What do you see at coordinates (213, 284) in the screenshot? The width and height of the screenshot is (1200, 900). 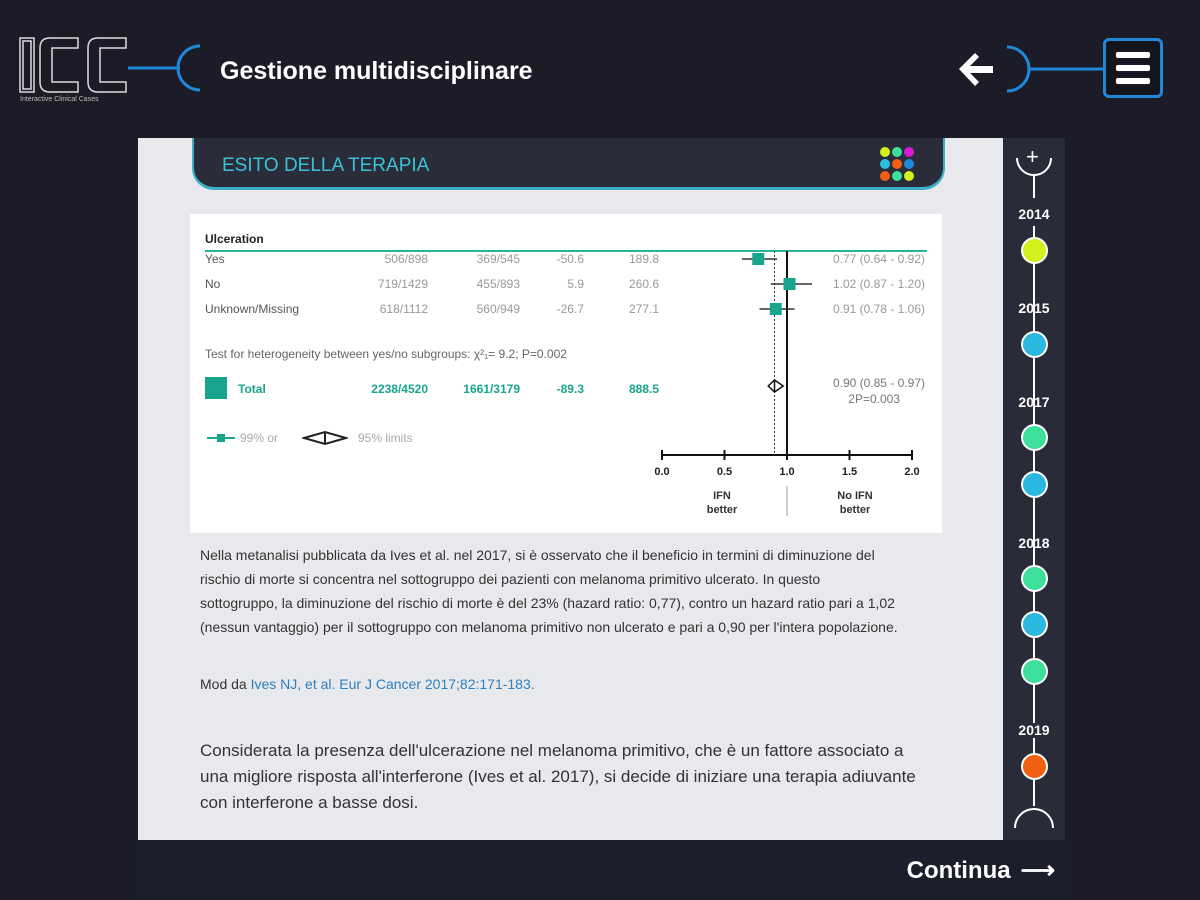 I see `row-label: No` at bounding box center [213, 284].